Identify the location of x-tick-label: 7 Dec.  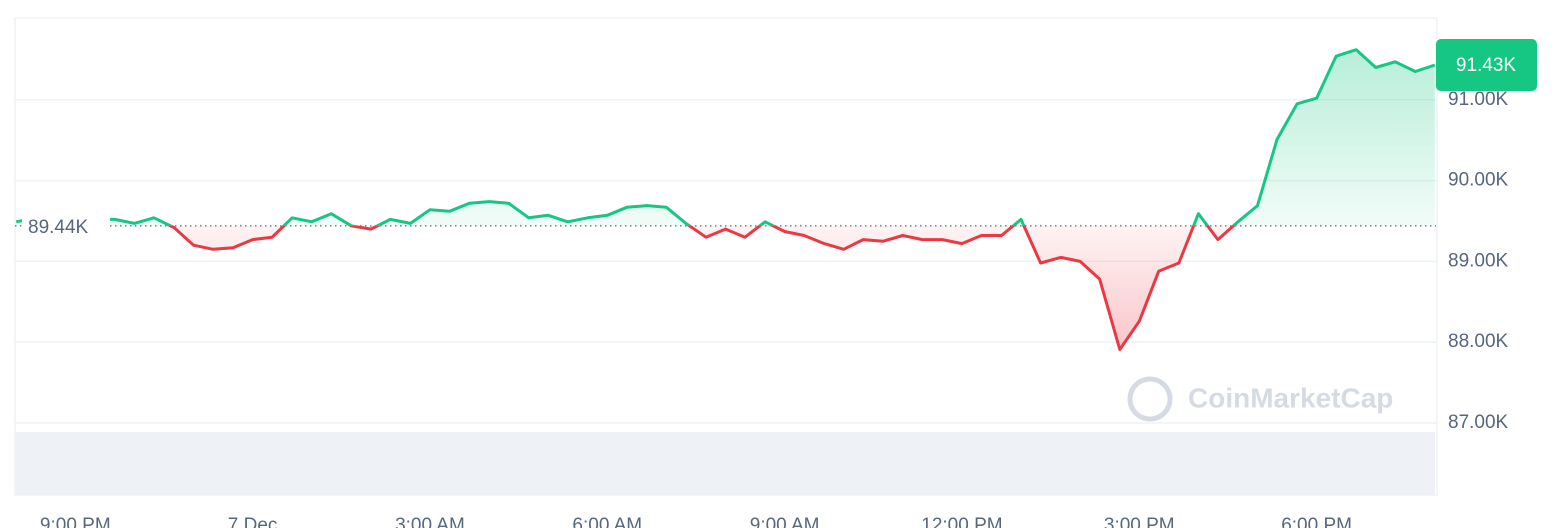
(253, 521).